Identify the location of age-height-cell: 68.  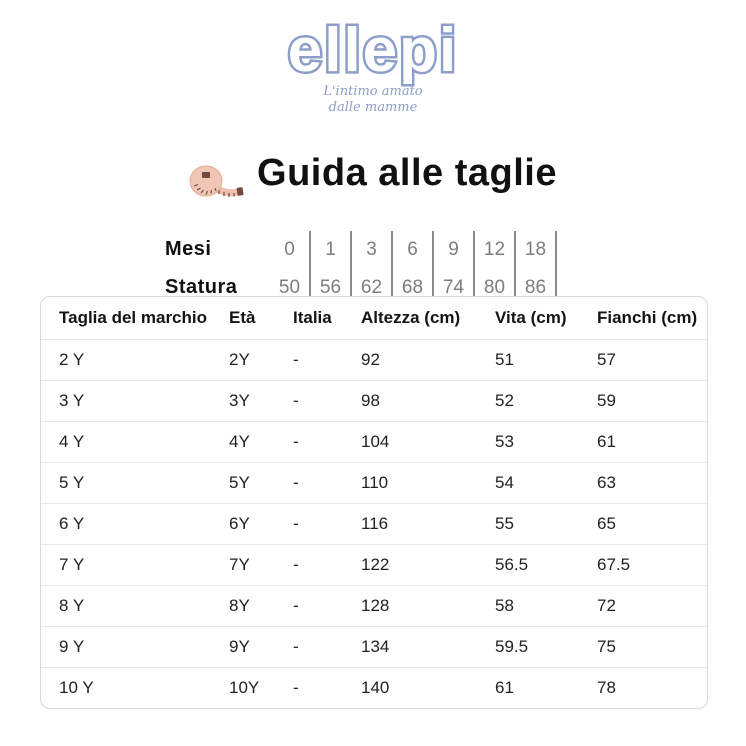
(413, 287).